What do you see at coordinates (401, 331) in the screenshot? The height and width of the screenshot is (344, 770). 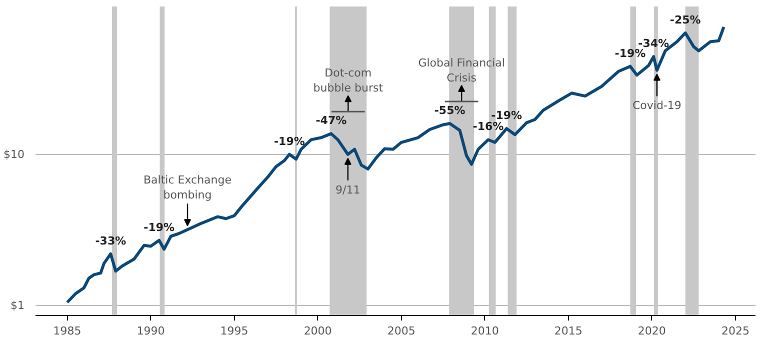 I see `x-tick-label: 2005` at bounding box center [401, 331].